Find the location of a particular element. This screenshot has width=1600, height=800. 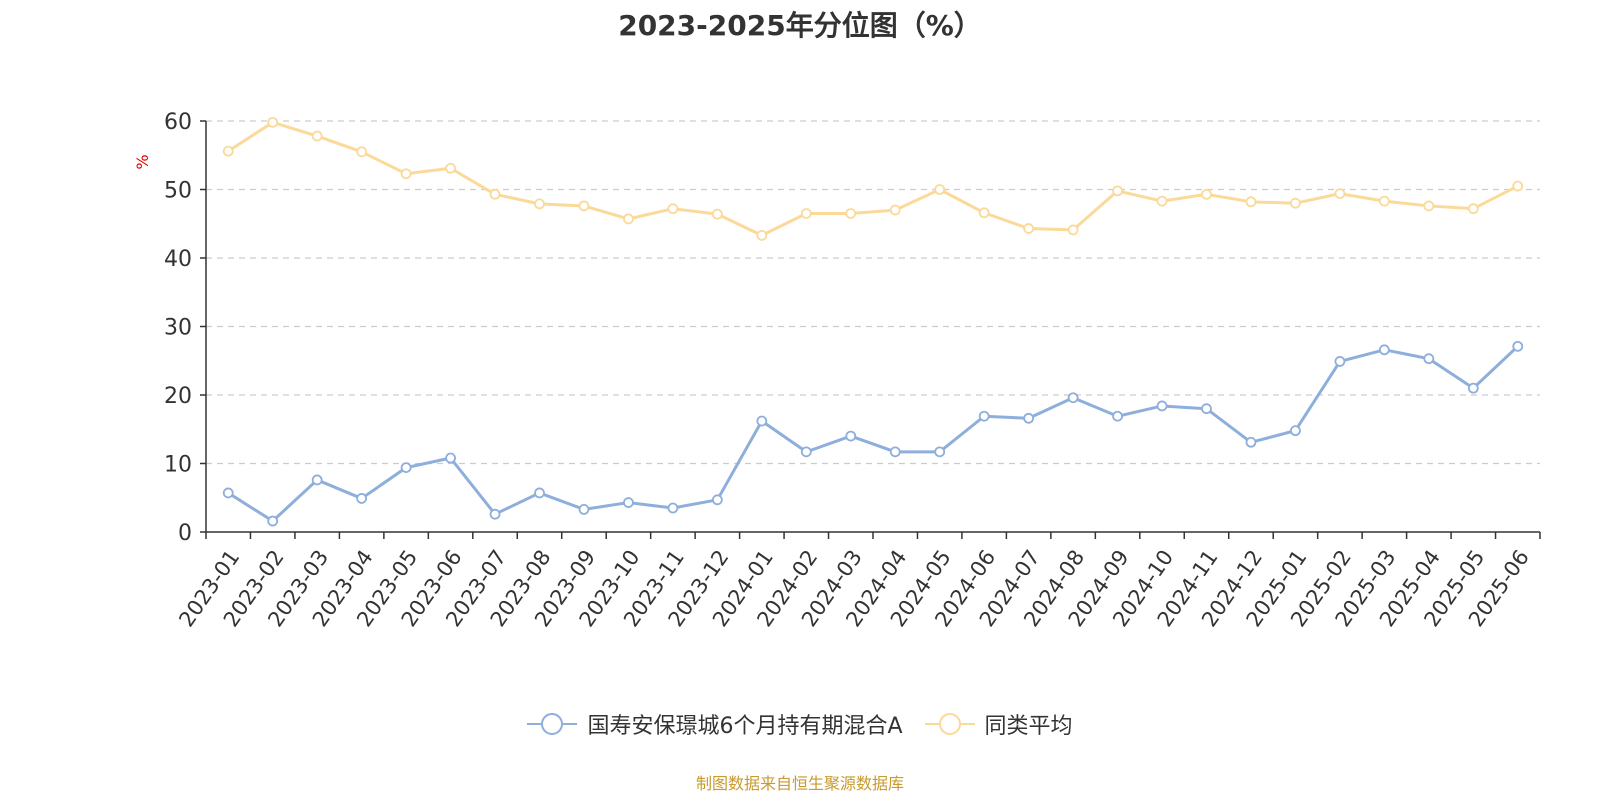

legend-item-average: 同类平均 is located at coordinates (998, 724).